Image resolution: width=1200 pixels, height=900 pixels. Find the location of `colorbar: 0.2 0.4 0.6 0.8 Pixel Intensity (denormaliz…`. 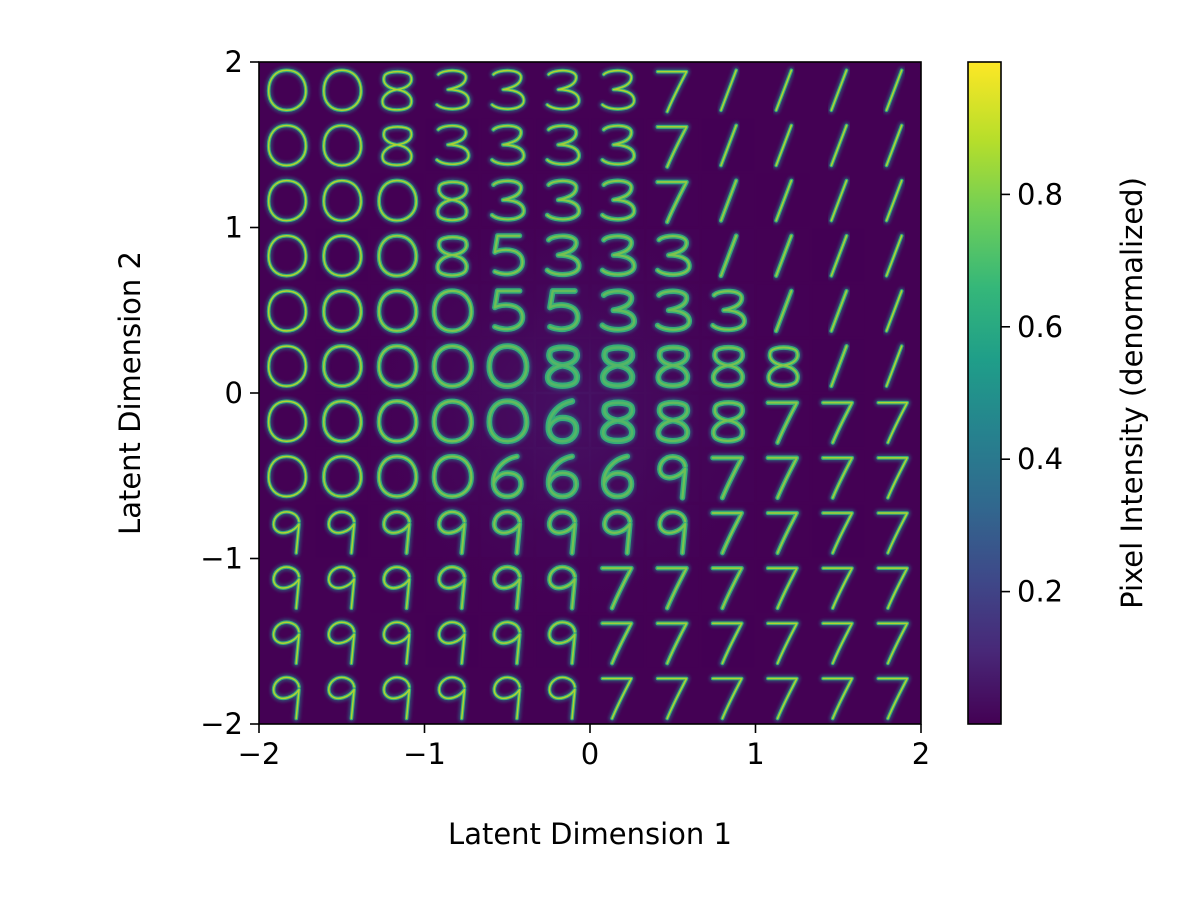

colorbar: 0.2 0.4 0.6 0.8 Pixel Intensity (denormaliz… is located at coordinates (1058, 393).